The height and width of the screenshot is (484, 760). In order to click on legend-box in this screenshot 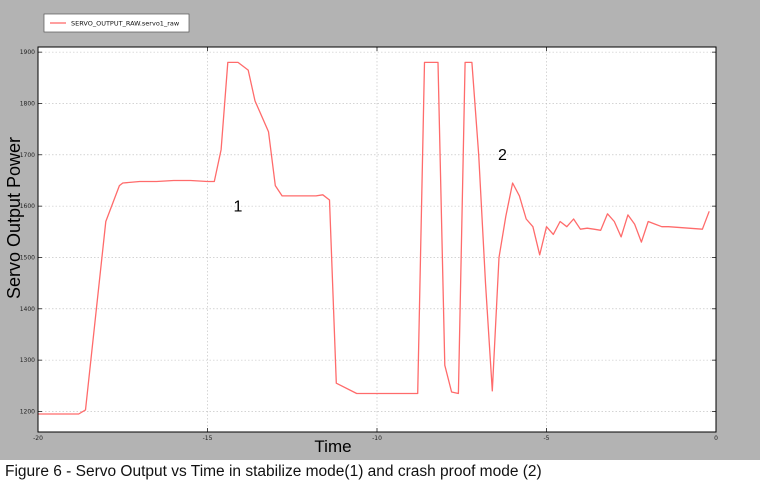, I will do `click(116, 23)`.